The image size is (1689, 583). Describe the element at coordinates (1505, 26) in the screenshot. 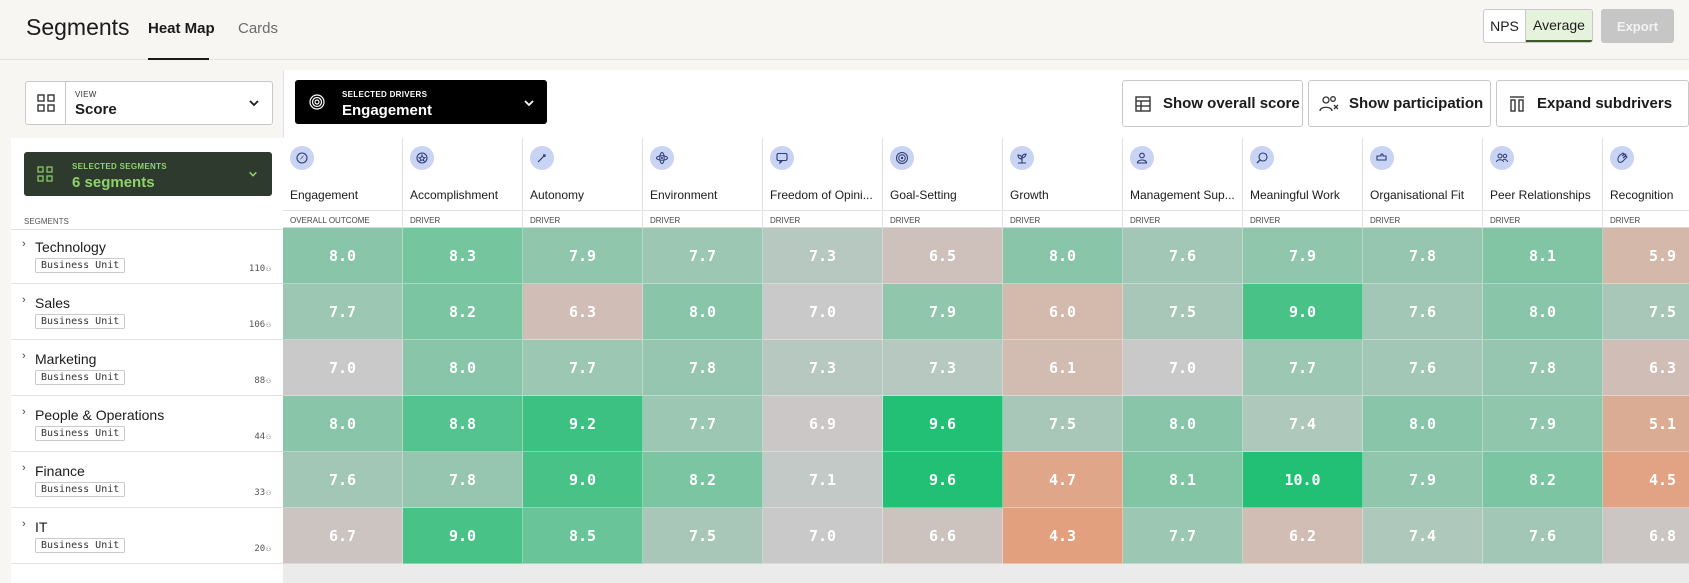

I see `nps-toggle-button: NPS` at that location.